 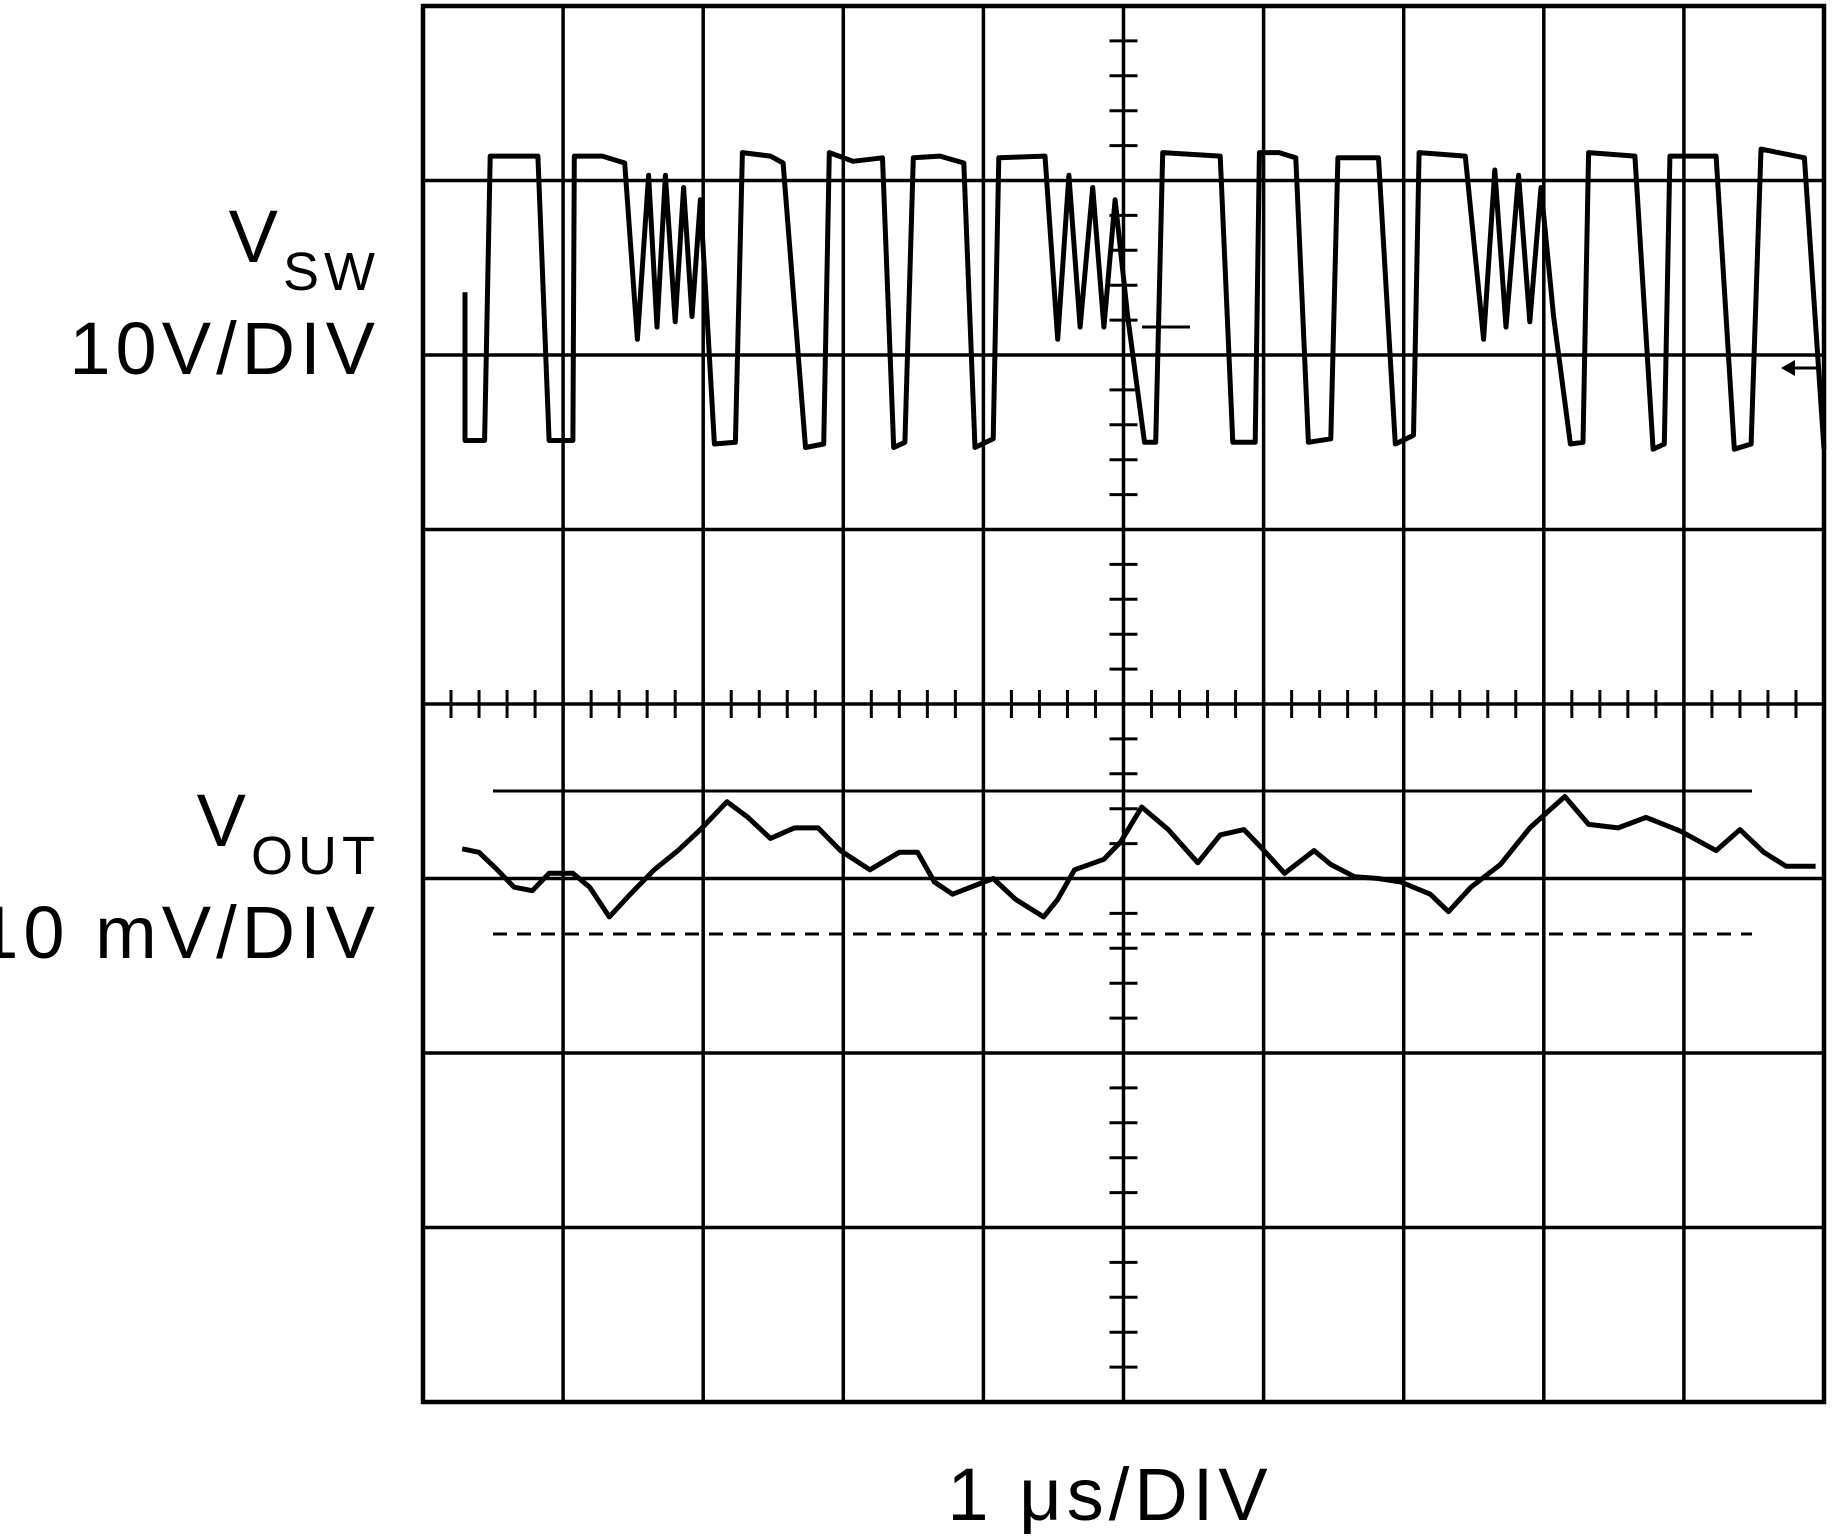 I want to click on series-name-sub: SW, so click(x=331, y=272).